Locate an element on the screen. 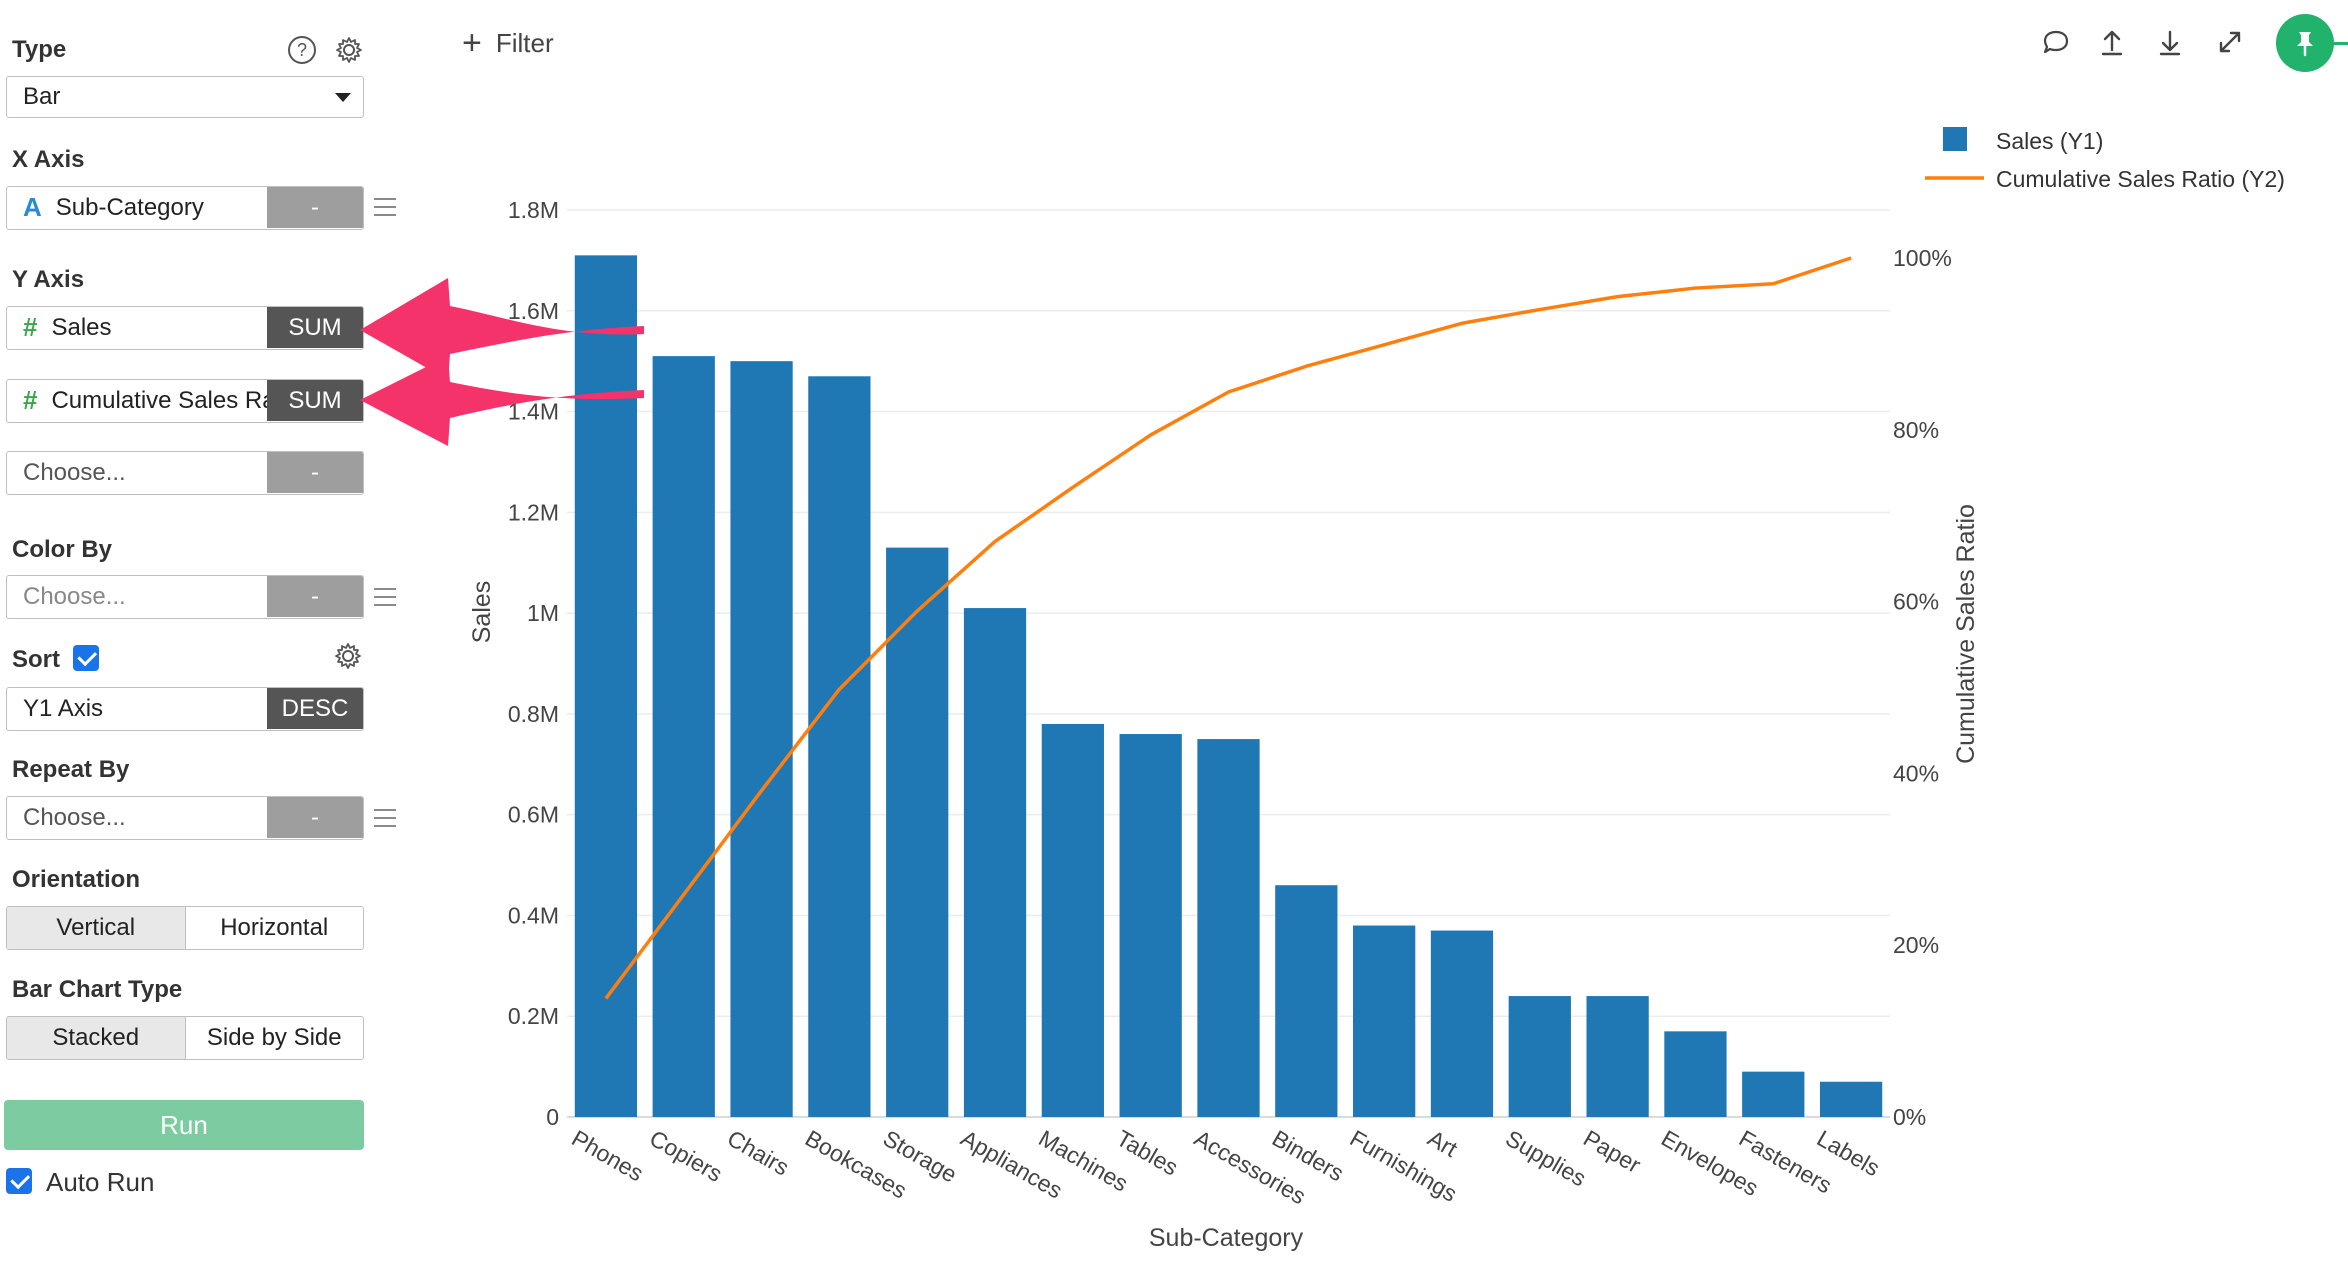  orientation-vertical-button: Vertical is located at coordinates (96, 928).